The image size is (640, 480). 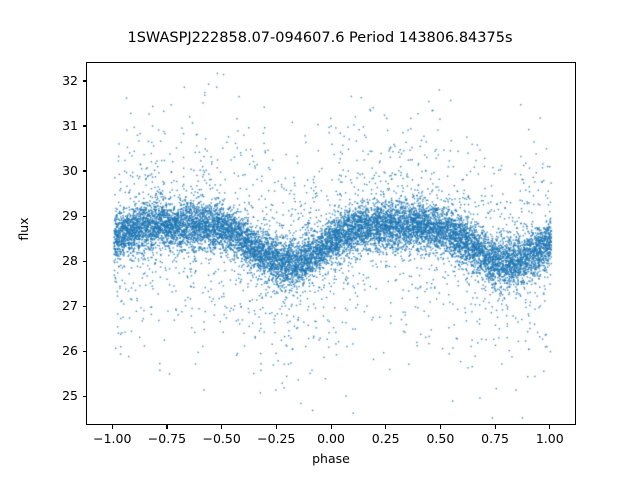 I want to click on x-tick-label: −0.50, so click(x=221, y=438).